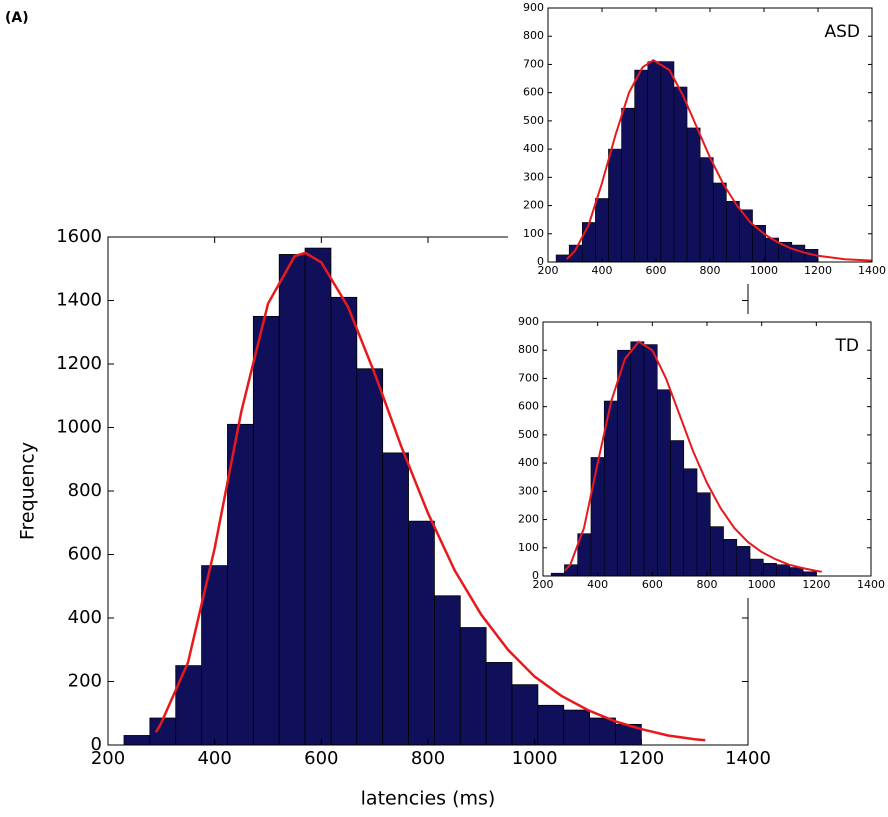 The width and height of the screenshot is (888, 817). I want to click on y-tick-label: 1000, so click(79, 427).